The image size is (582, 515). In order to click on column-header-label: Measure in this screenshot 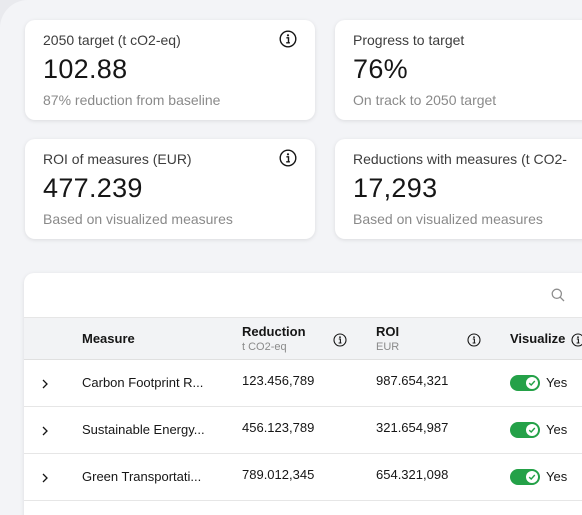, I will do `click(108, 338)`.